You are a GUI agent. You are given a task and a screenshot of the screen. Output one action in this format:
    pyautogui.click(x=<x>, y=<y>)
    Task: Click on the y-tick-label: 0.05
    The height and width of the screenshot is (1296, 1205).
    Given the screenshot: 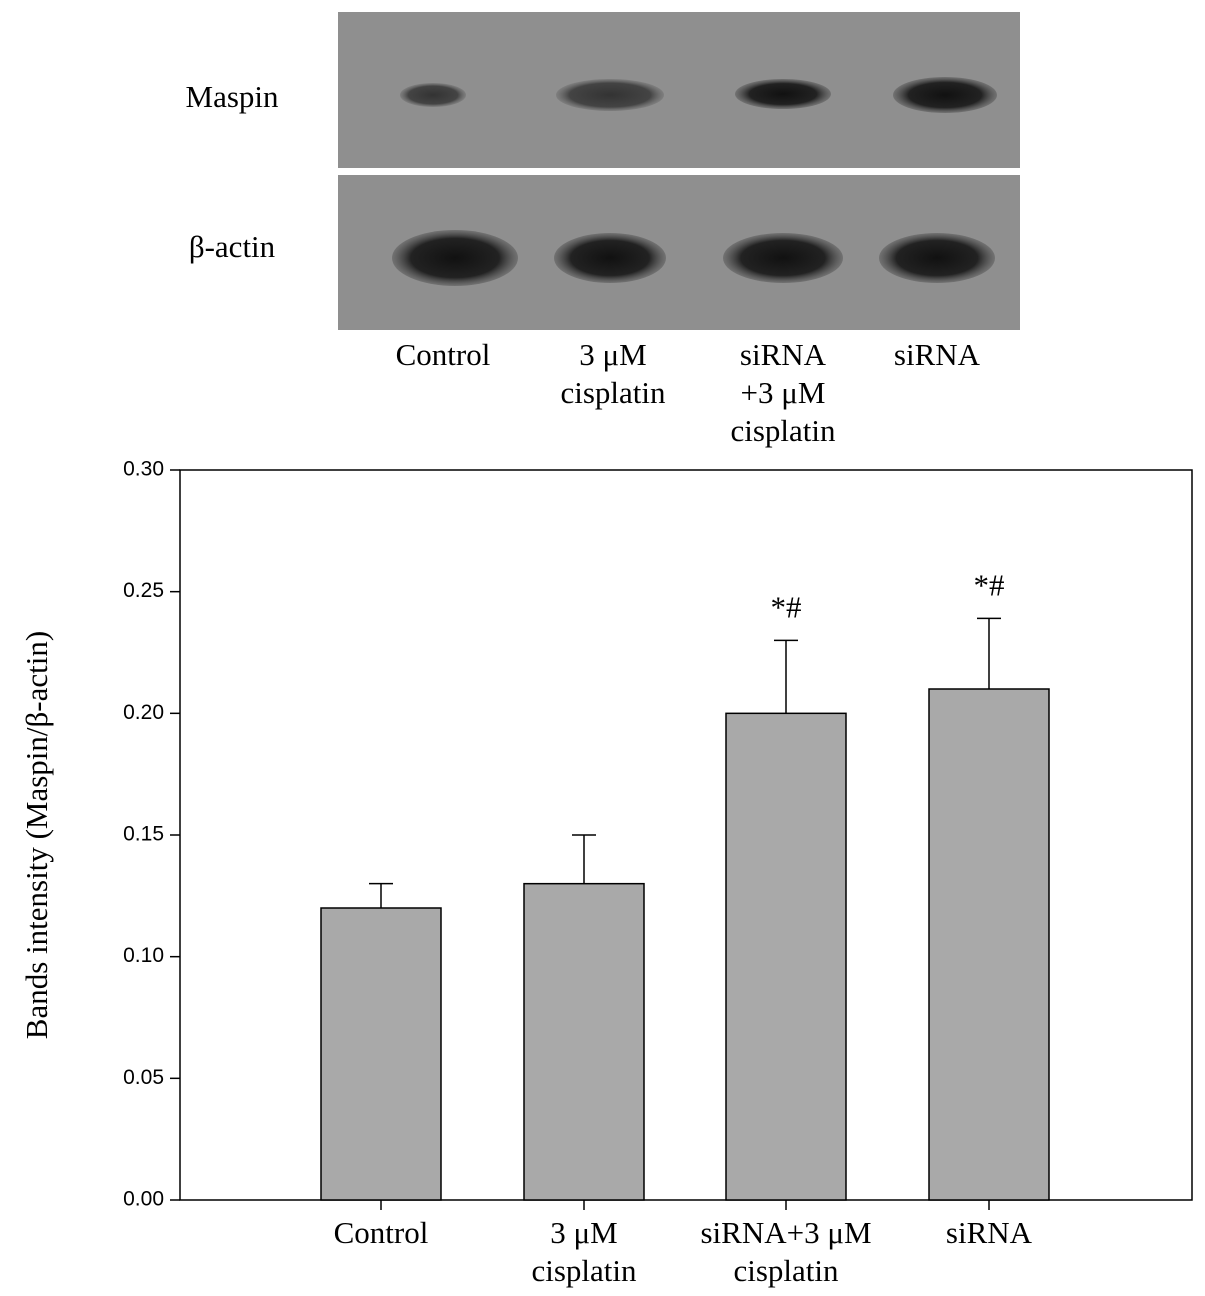 What is the action you would take?
    pyautogui.click(x=143, y=1077)
    